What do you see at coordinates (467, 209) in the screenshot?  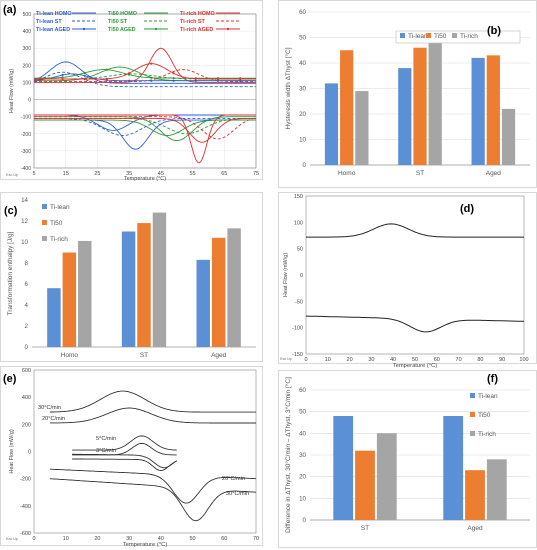 I see `panel-letter: (d)` at bounding box center [467, 209].